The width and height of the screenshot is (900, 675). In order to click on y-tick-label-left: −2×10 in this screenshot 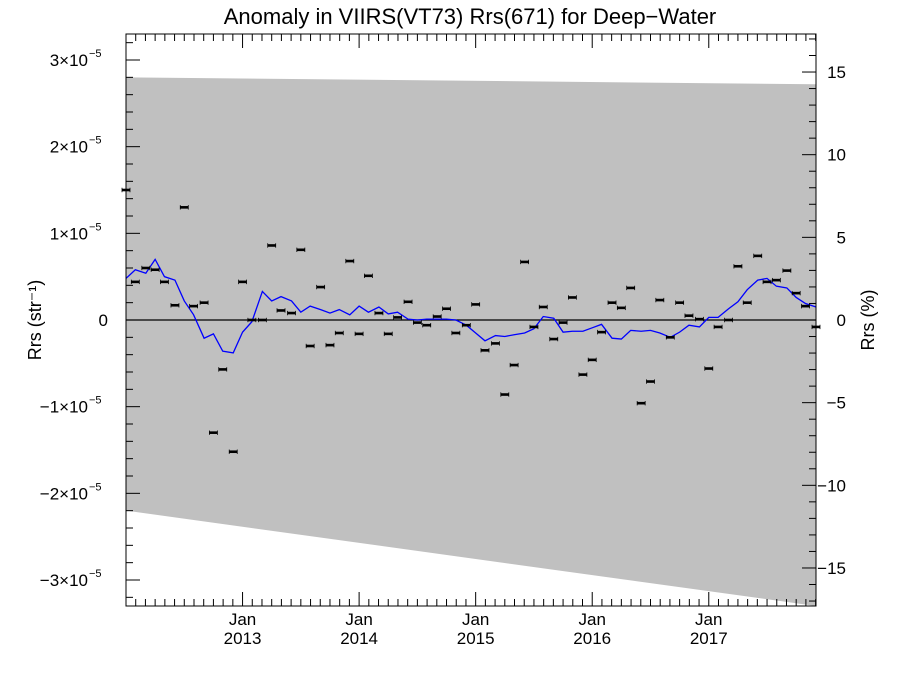, I will do `click(64, 493)`.